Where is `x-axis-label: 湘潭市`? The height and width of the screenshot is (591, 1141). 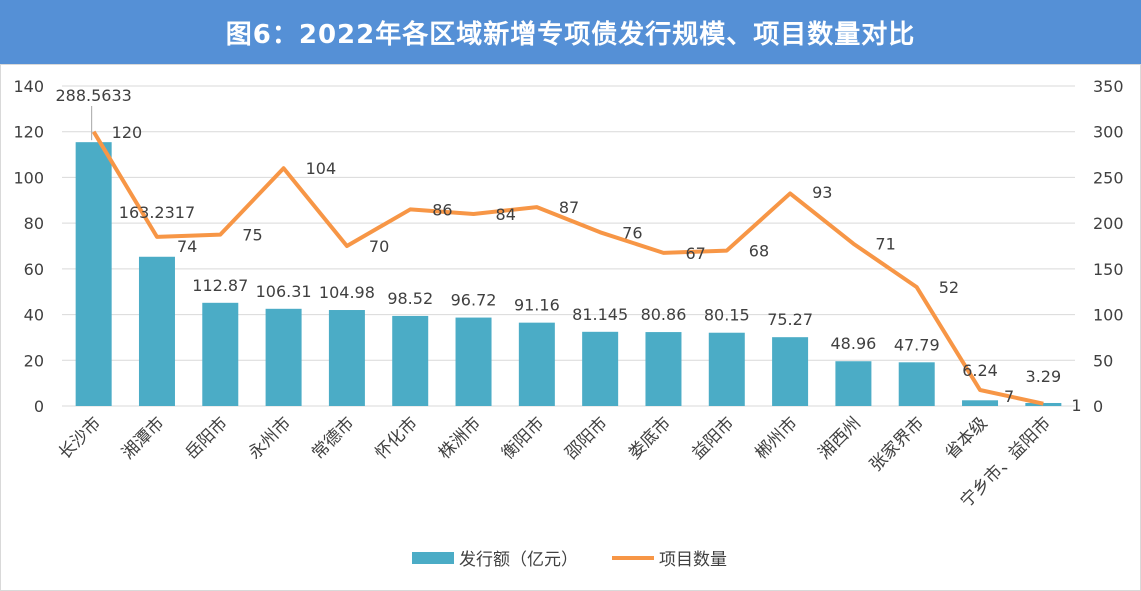 x-axis-label: 湘潭市 is located at coordinates (143, 438).